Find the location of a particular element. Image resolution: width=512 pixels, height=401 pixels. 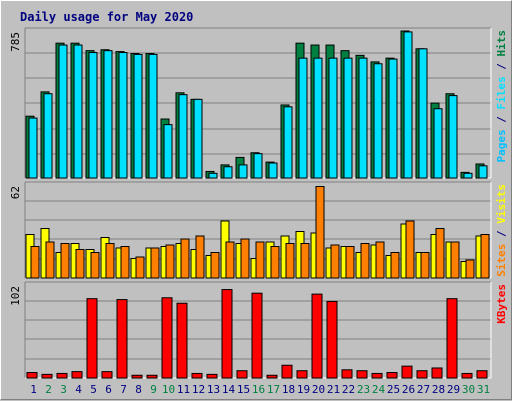

x-tick-label: 12 is located at coordinates (198, 389).